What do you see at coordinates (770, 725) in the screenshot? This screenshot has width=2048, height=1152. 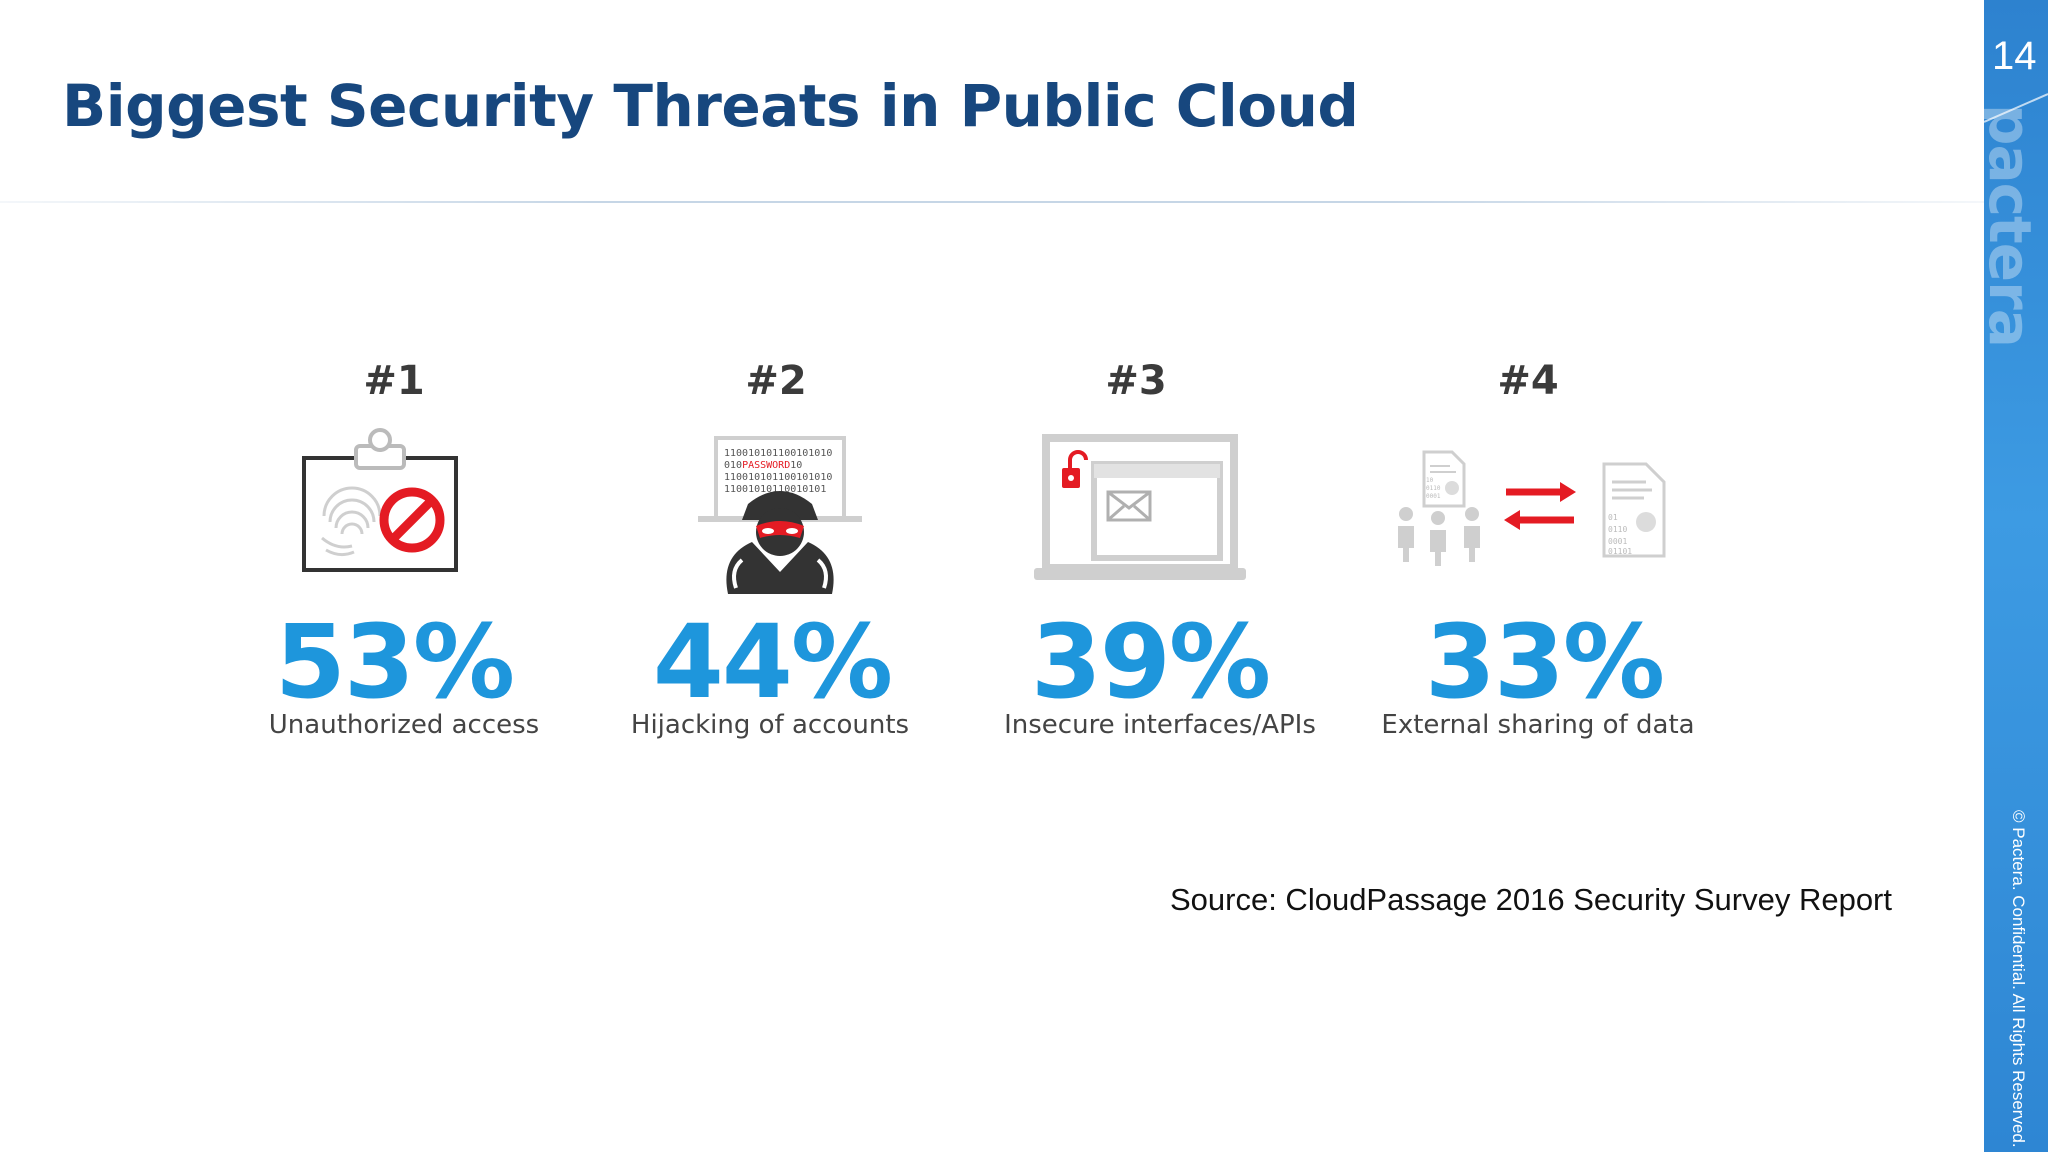 I see `threat-label: Hijacking of accounts` at bounding box center [770, 725].